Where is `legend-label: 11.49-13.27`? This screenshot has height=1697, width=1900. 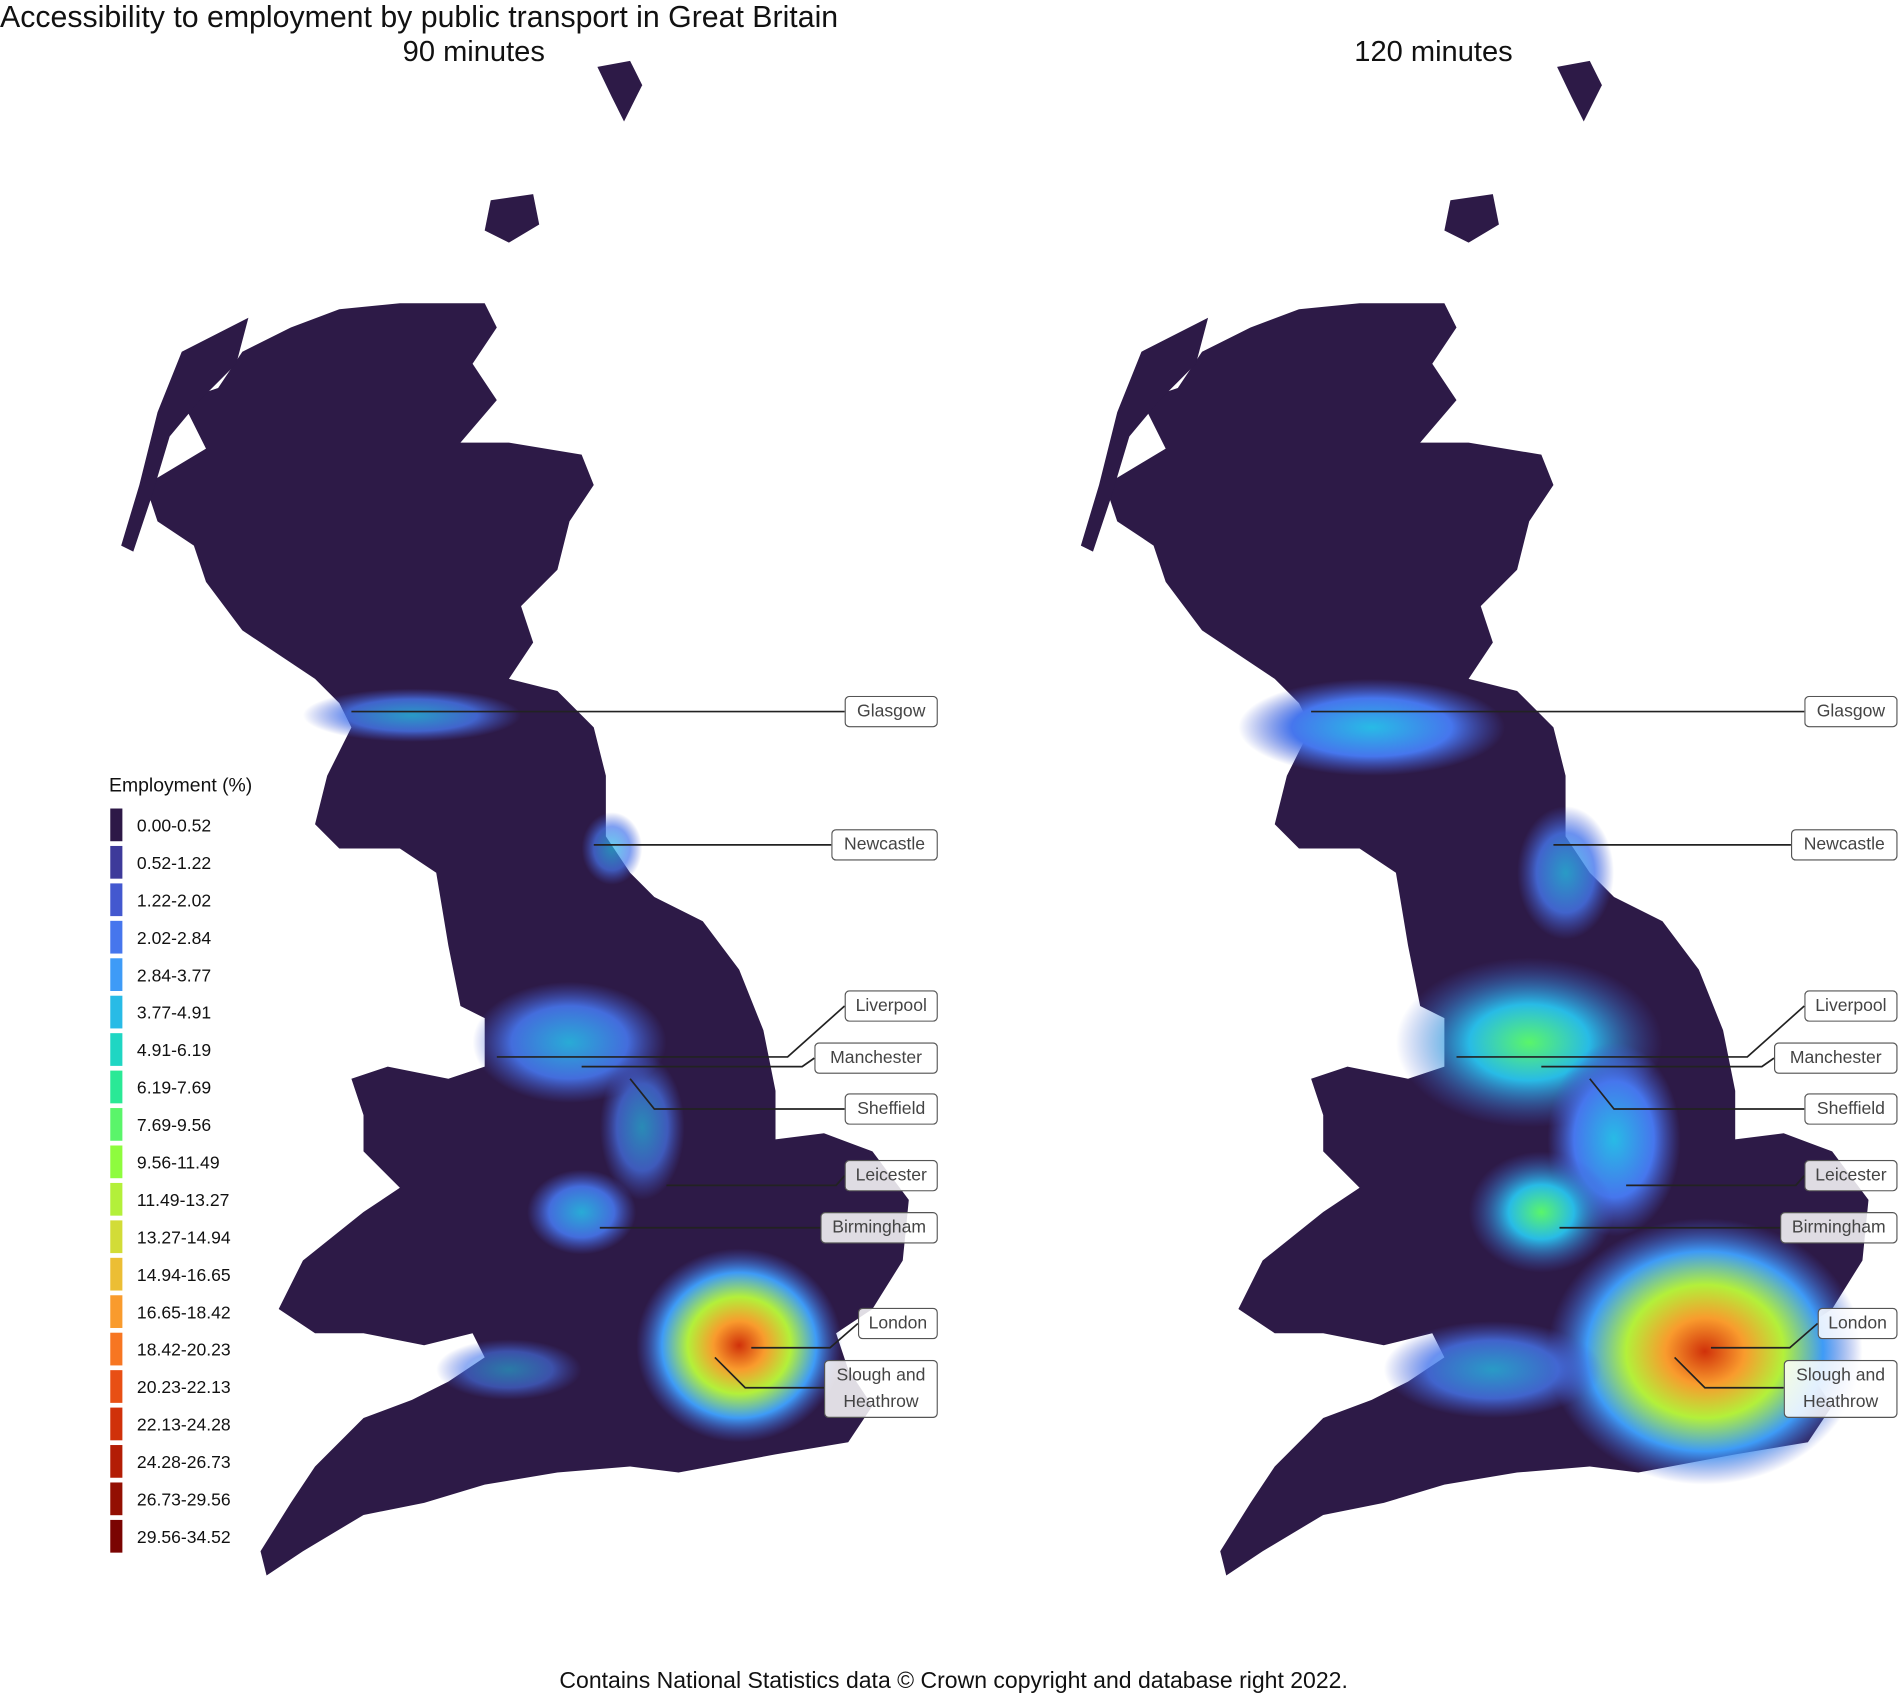
legend-label: 11.49-13.27 is located at coordinates (183, 1200).